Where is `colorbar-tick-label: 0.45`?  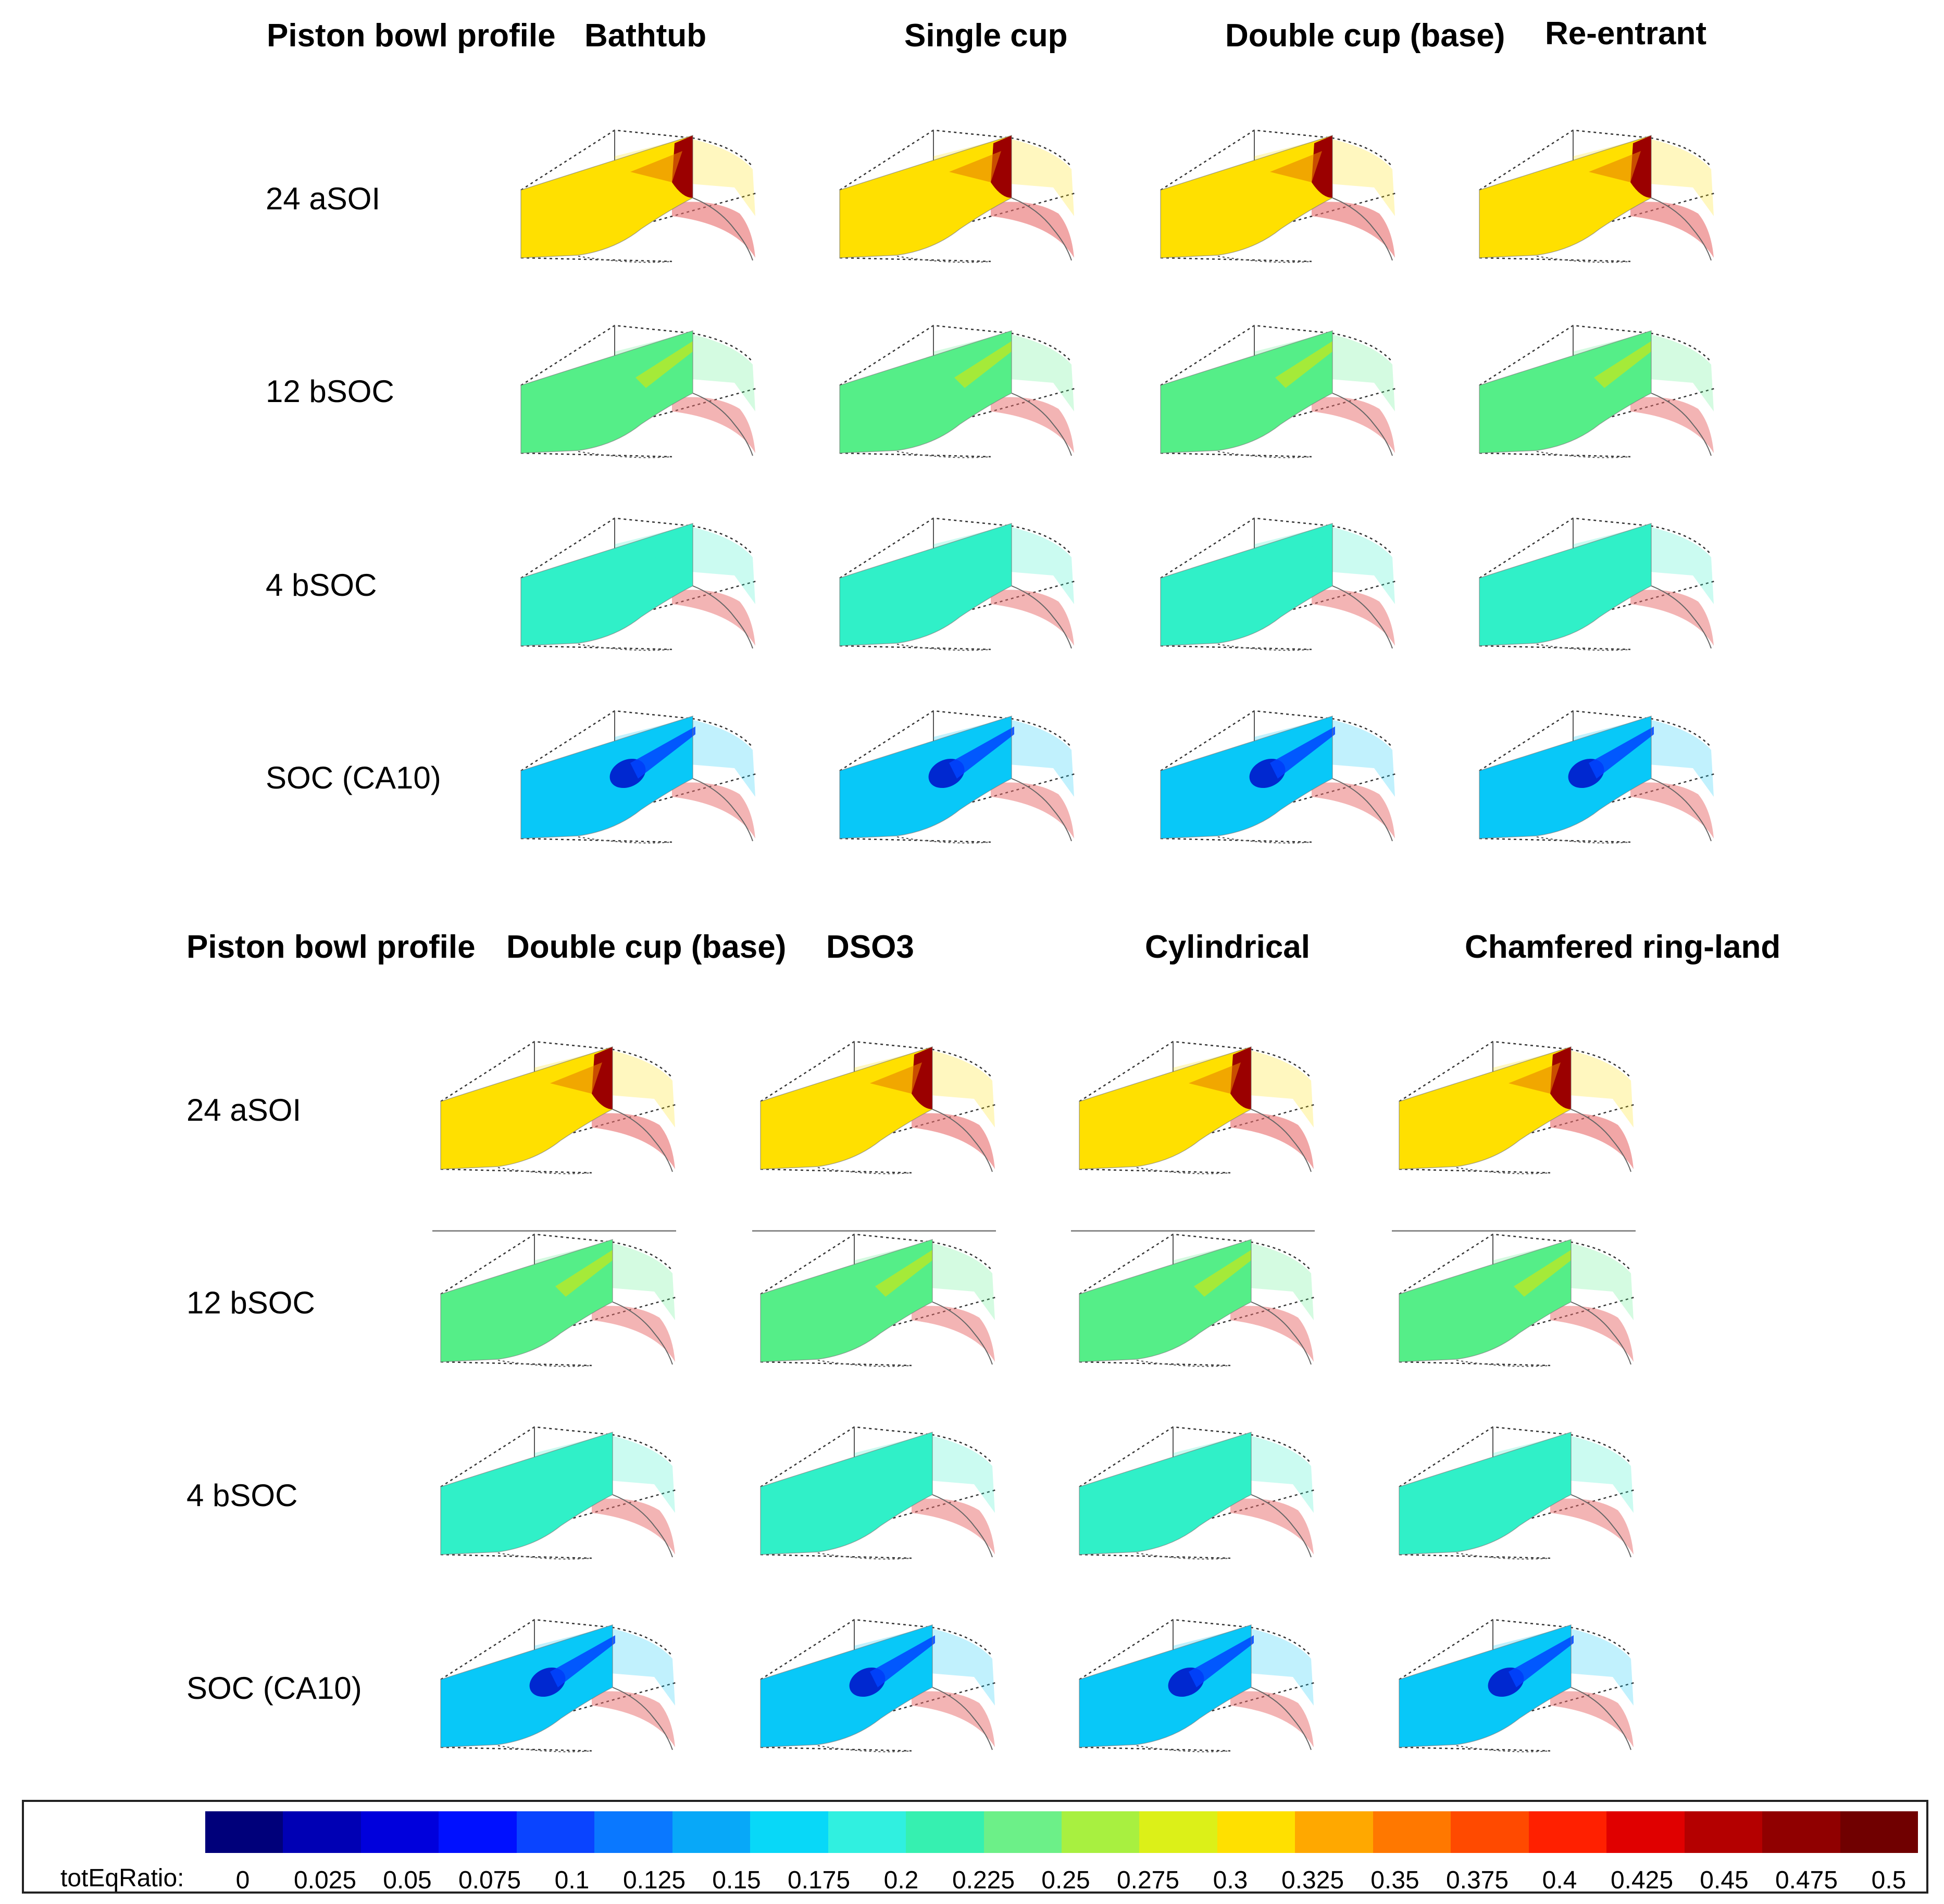
colorbar-tick-label: 0.45 is located at coordinates (1724, 1881).